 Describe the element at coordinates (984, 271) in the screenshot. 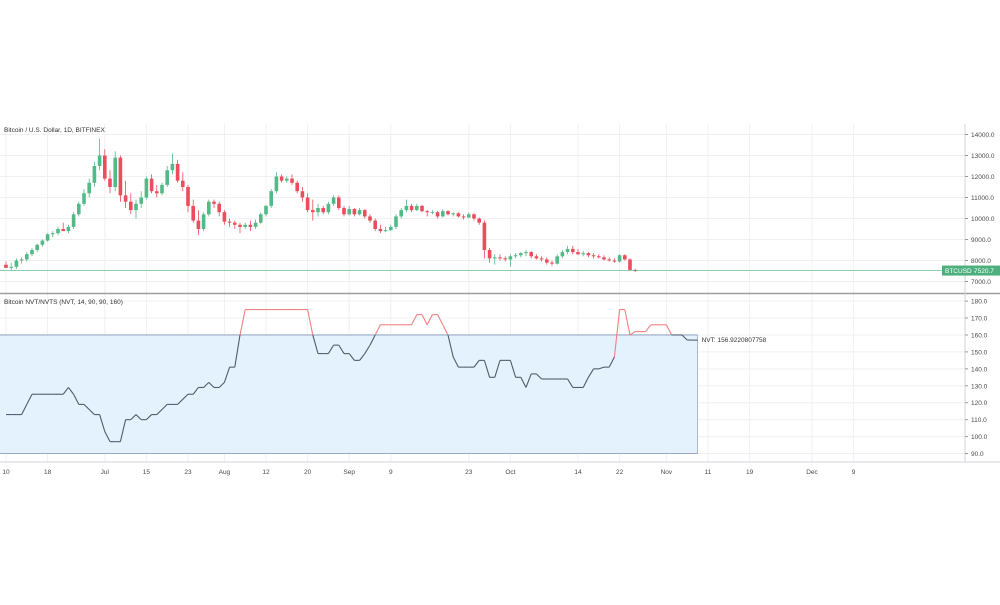

I see `last-price-value: 7520.7` at that location.